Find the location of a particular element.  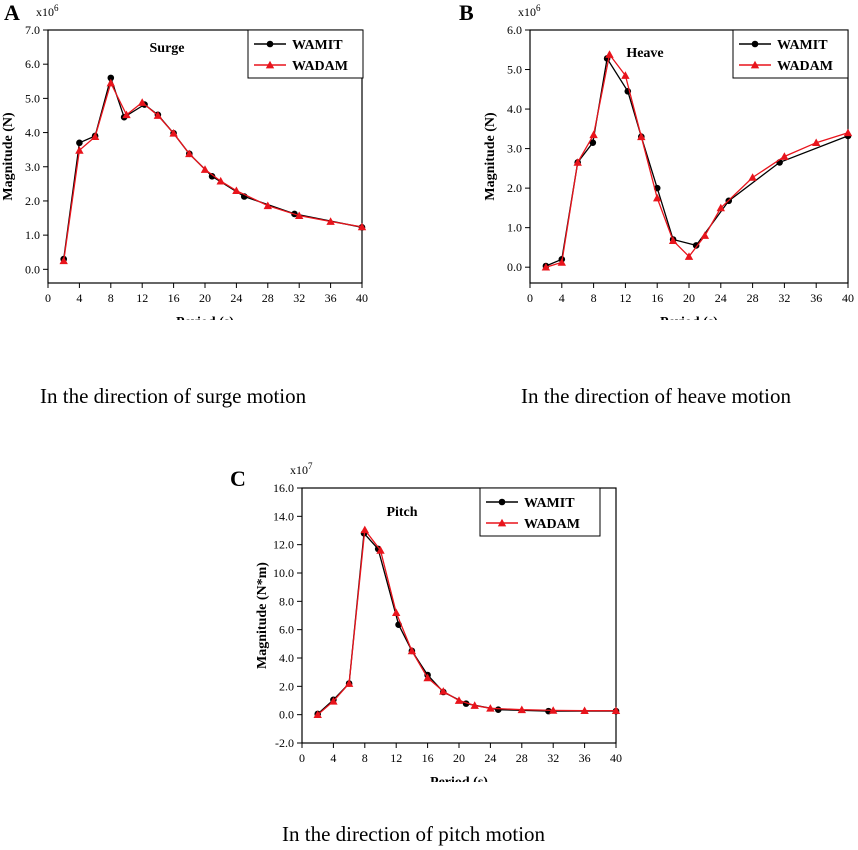

legend-label: WAMIT is located at coordinates (802, 45).